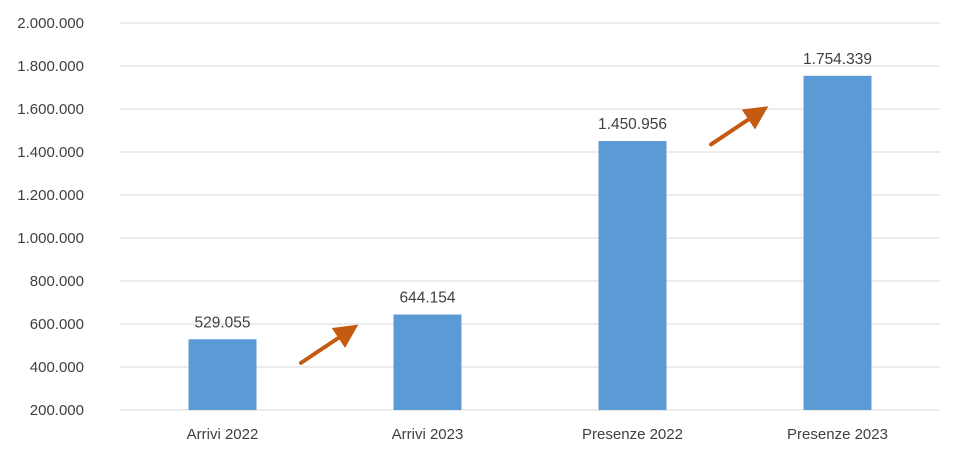 The image size is (960, 451). I want to click on y-tick-label: 1.000.000, so click(50, 238).